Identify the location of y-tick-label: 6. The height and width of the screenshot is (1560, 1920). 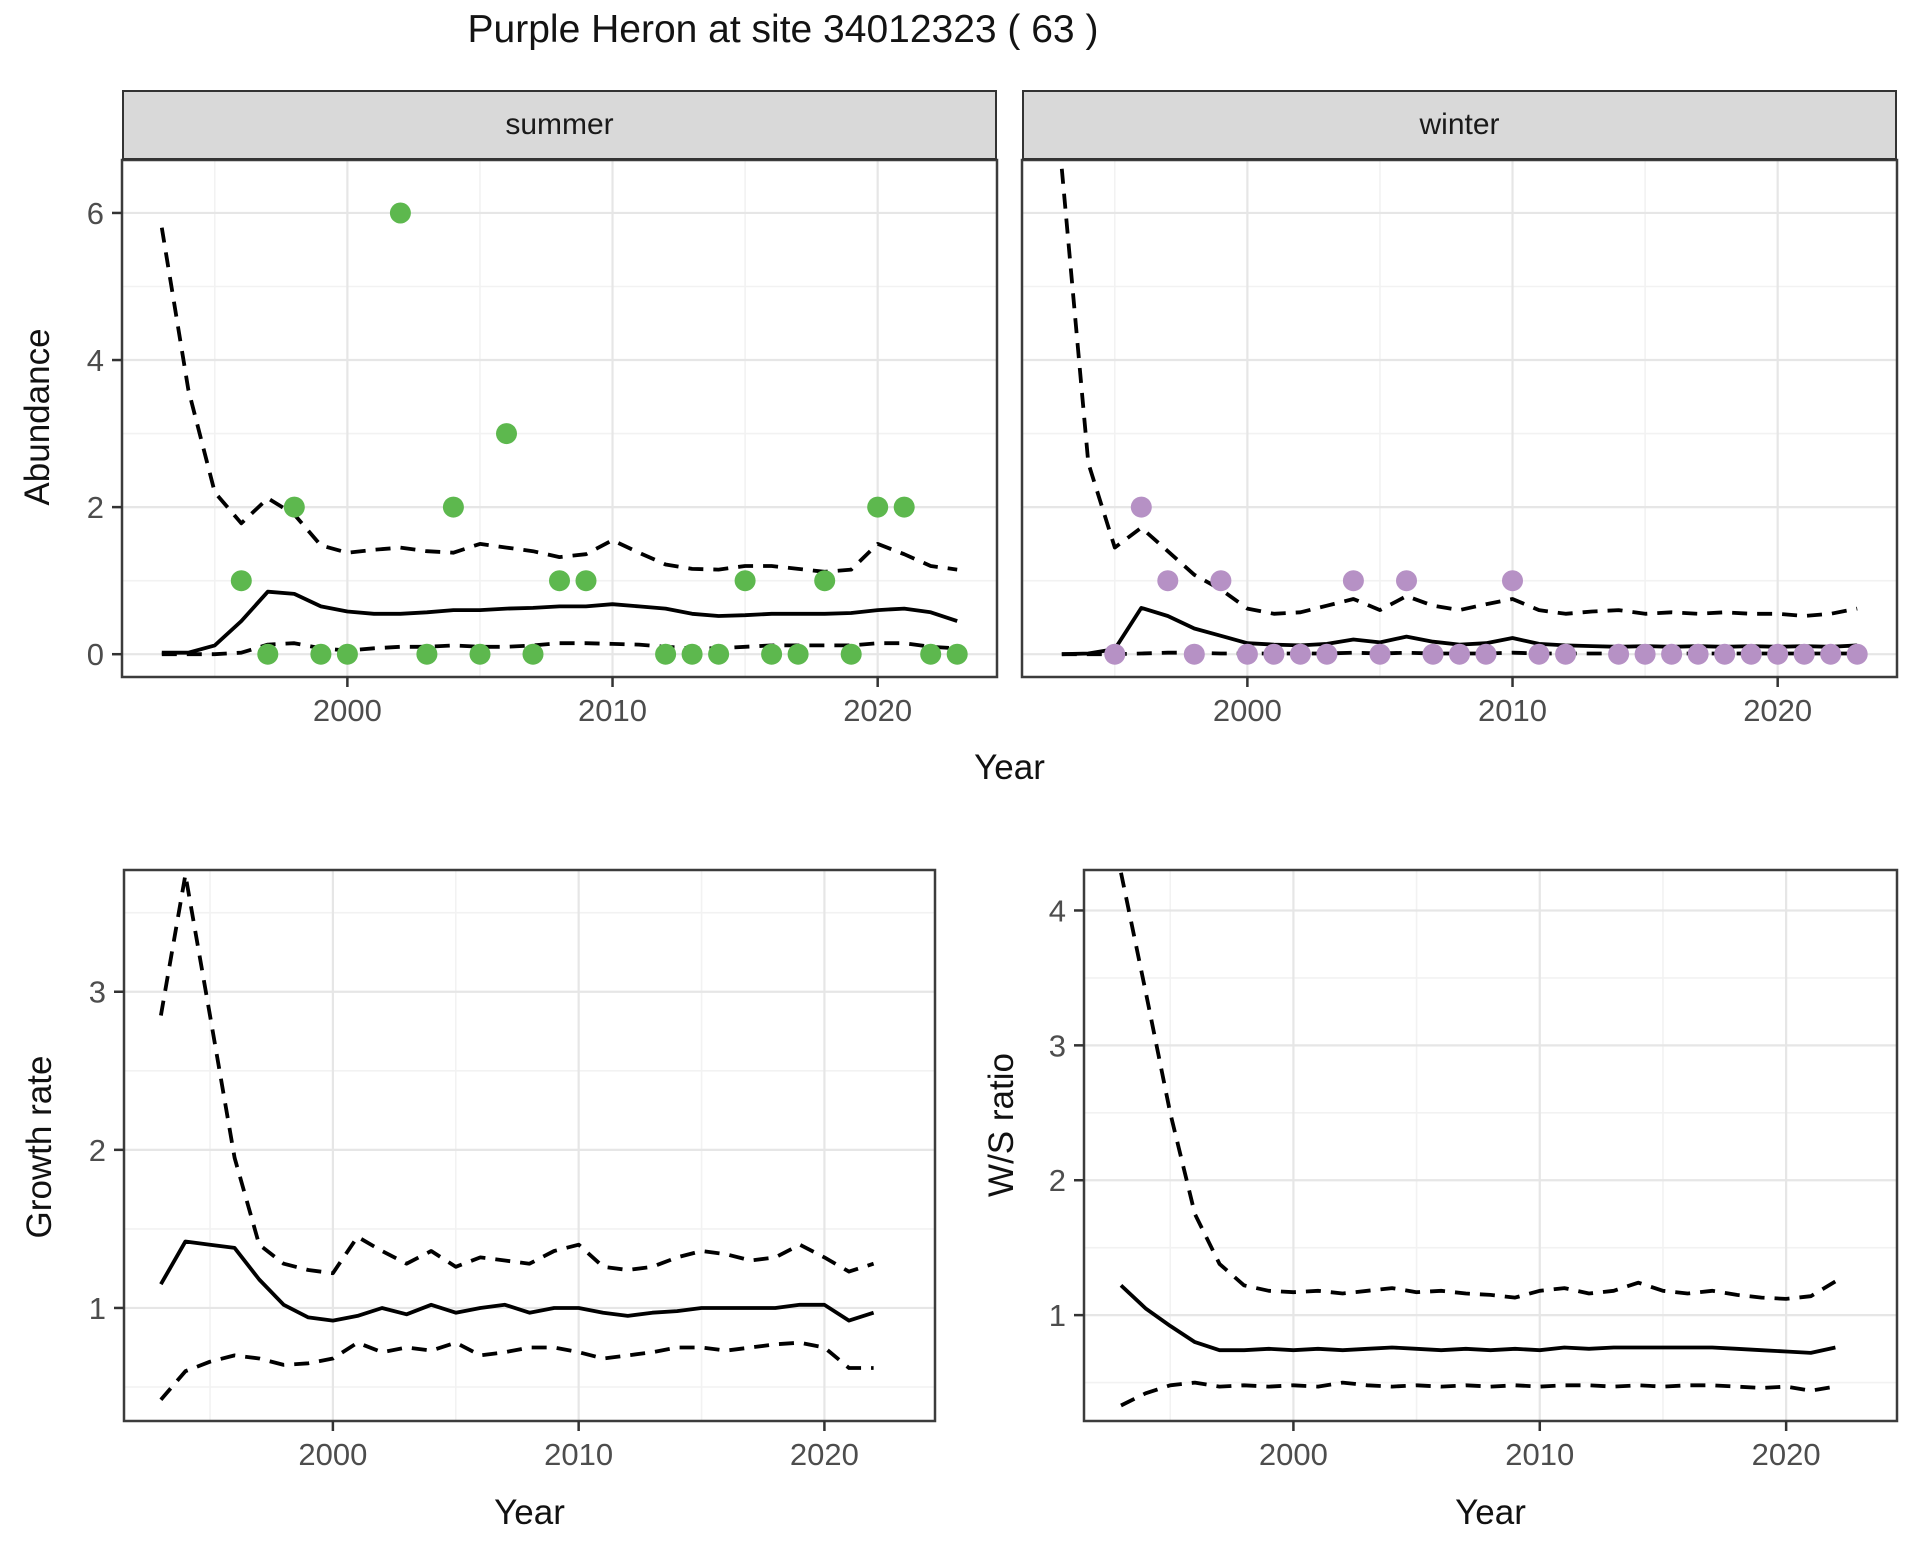
(95, 213).